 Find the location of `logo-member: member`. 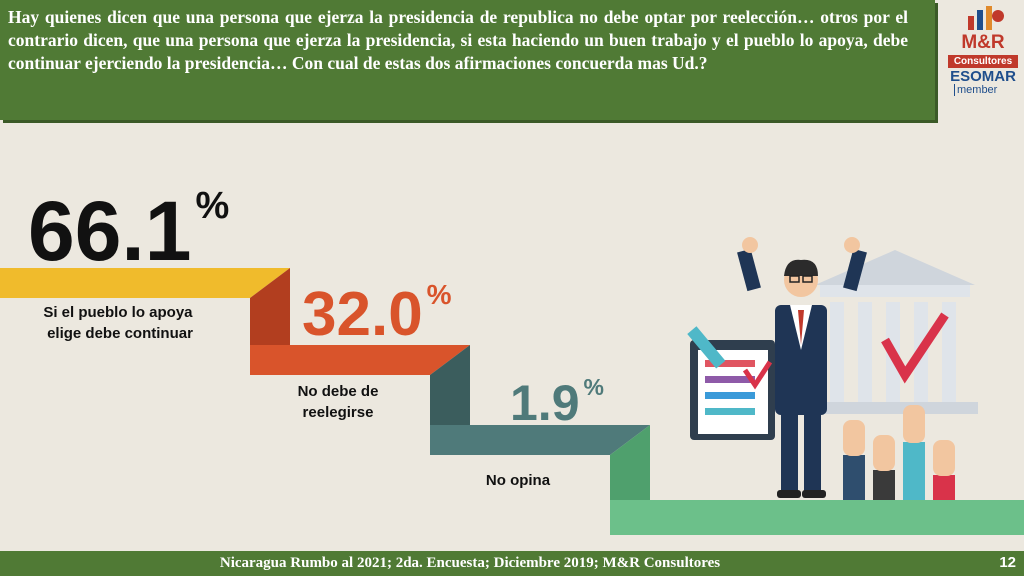

logo-member: member is located at coordinates (975, 90).